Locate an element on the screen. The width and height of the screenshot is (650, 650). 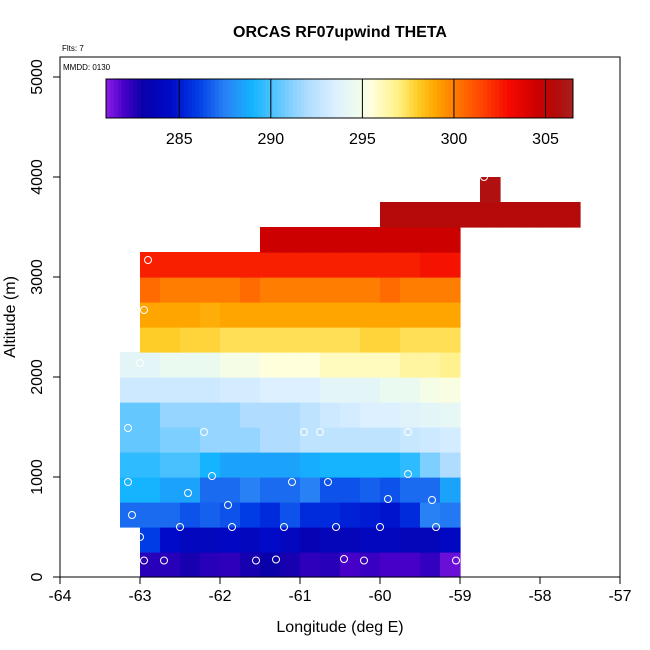
x-tick-label: -61 is located at coordinates (299, 596).